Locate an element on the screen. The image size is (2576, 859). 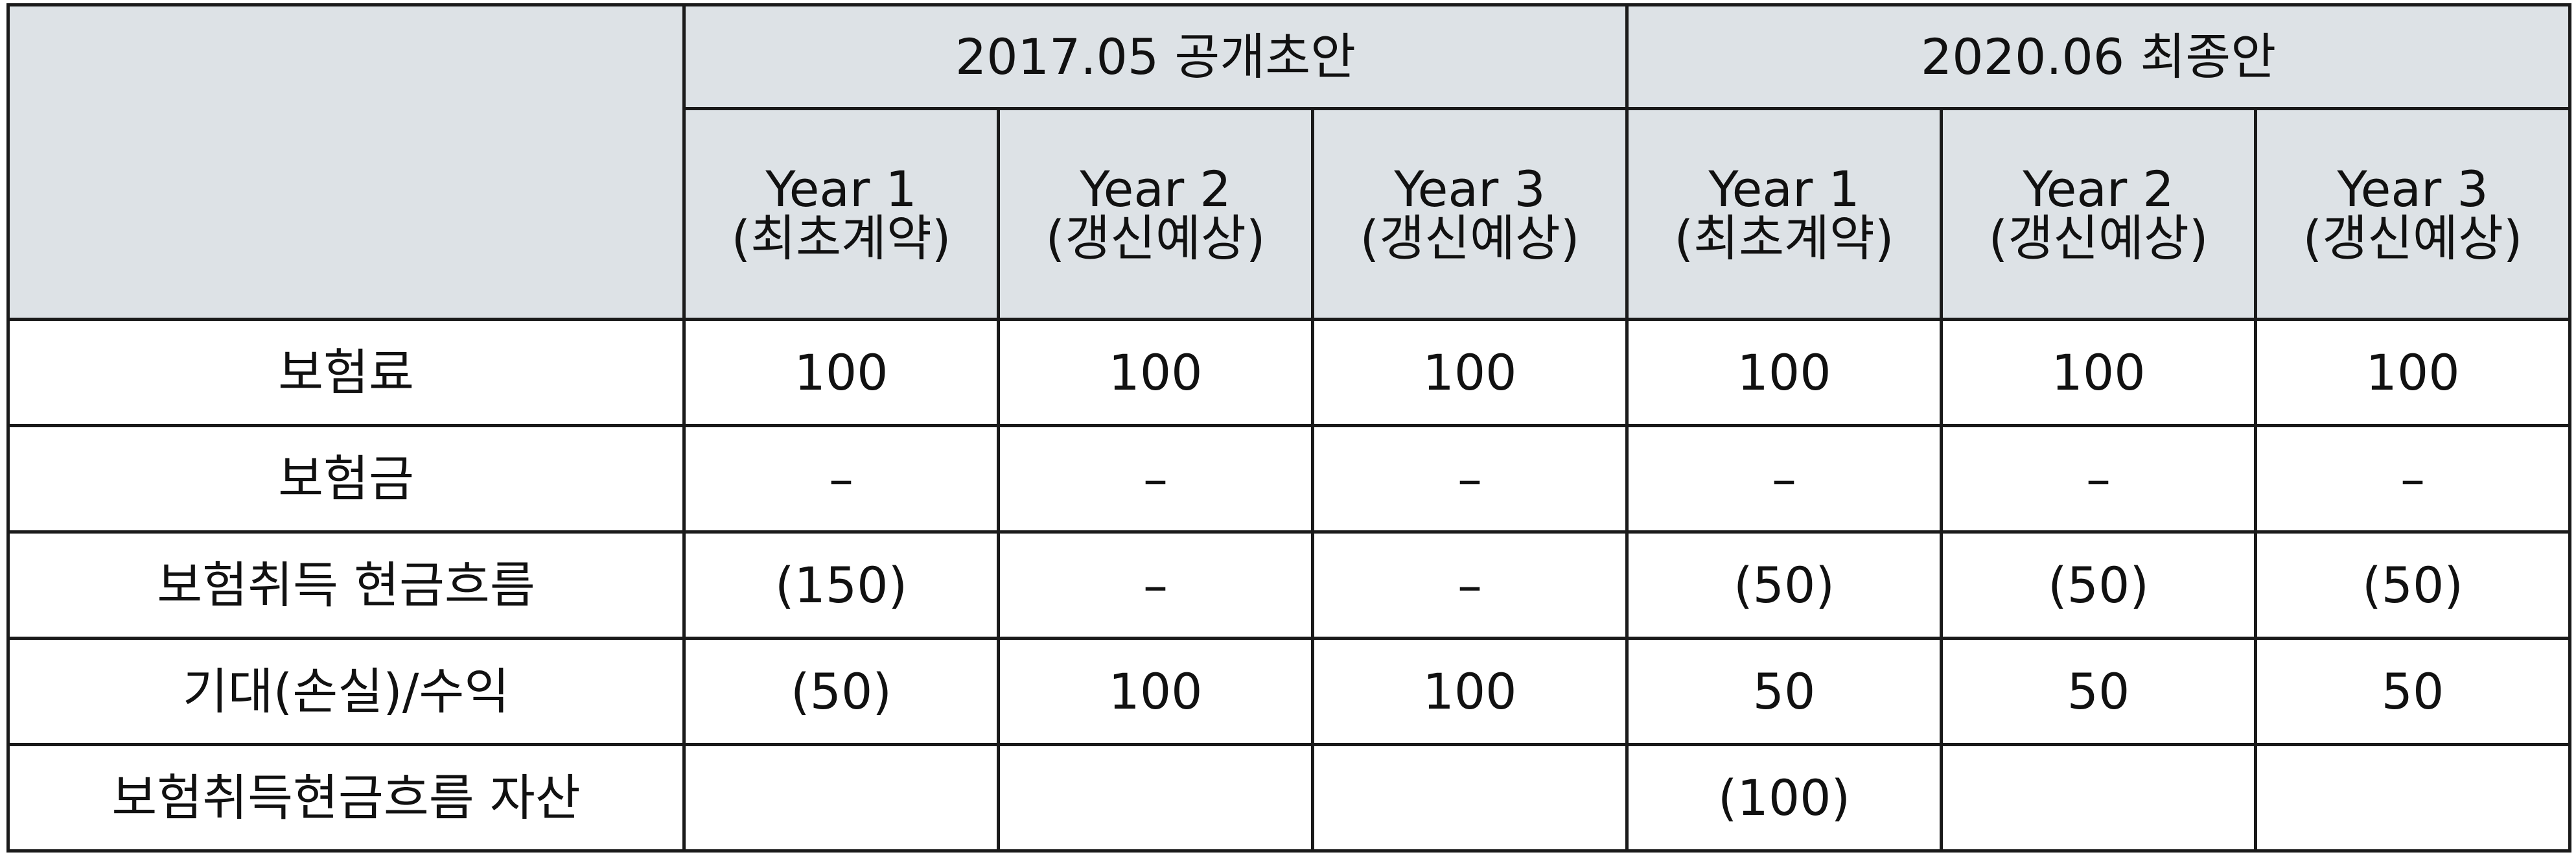
row-label: 보험금 is located at coordinates (346, 479).